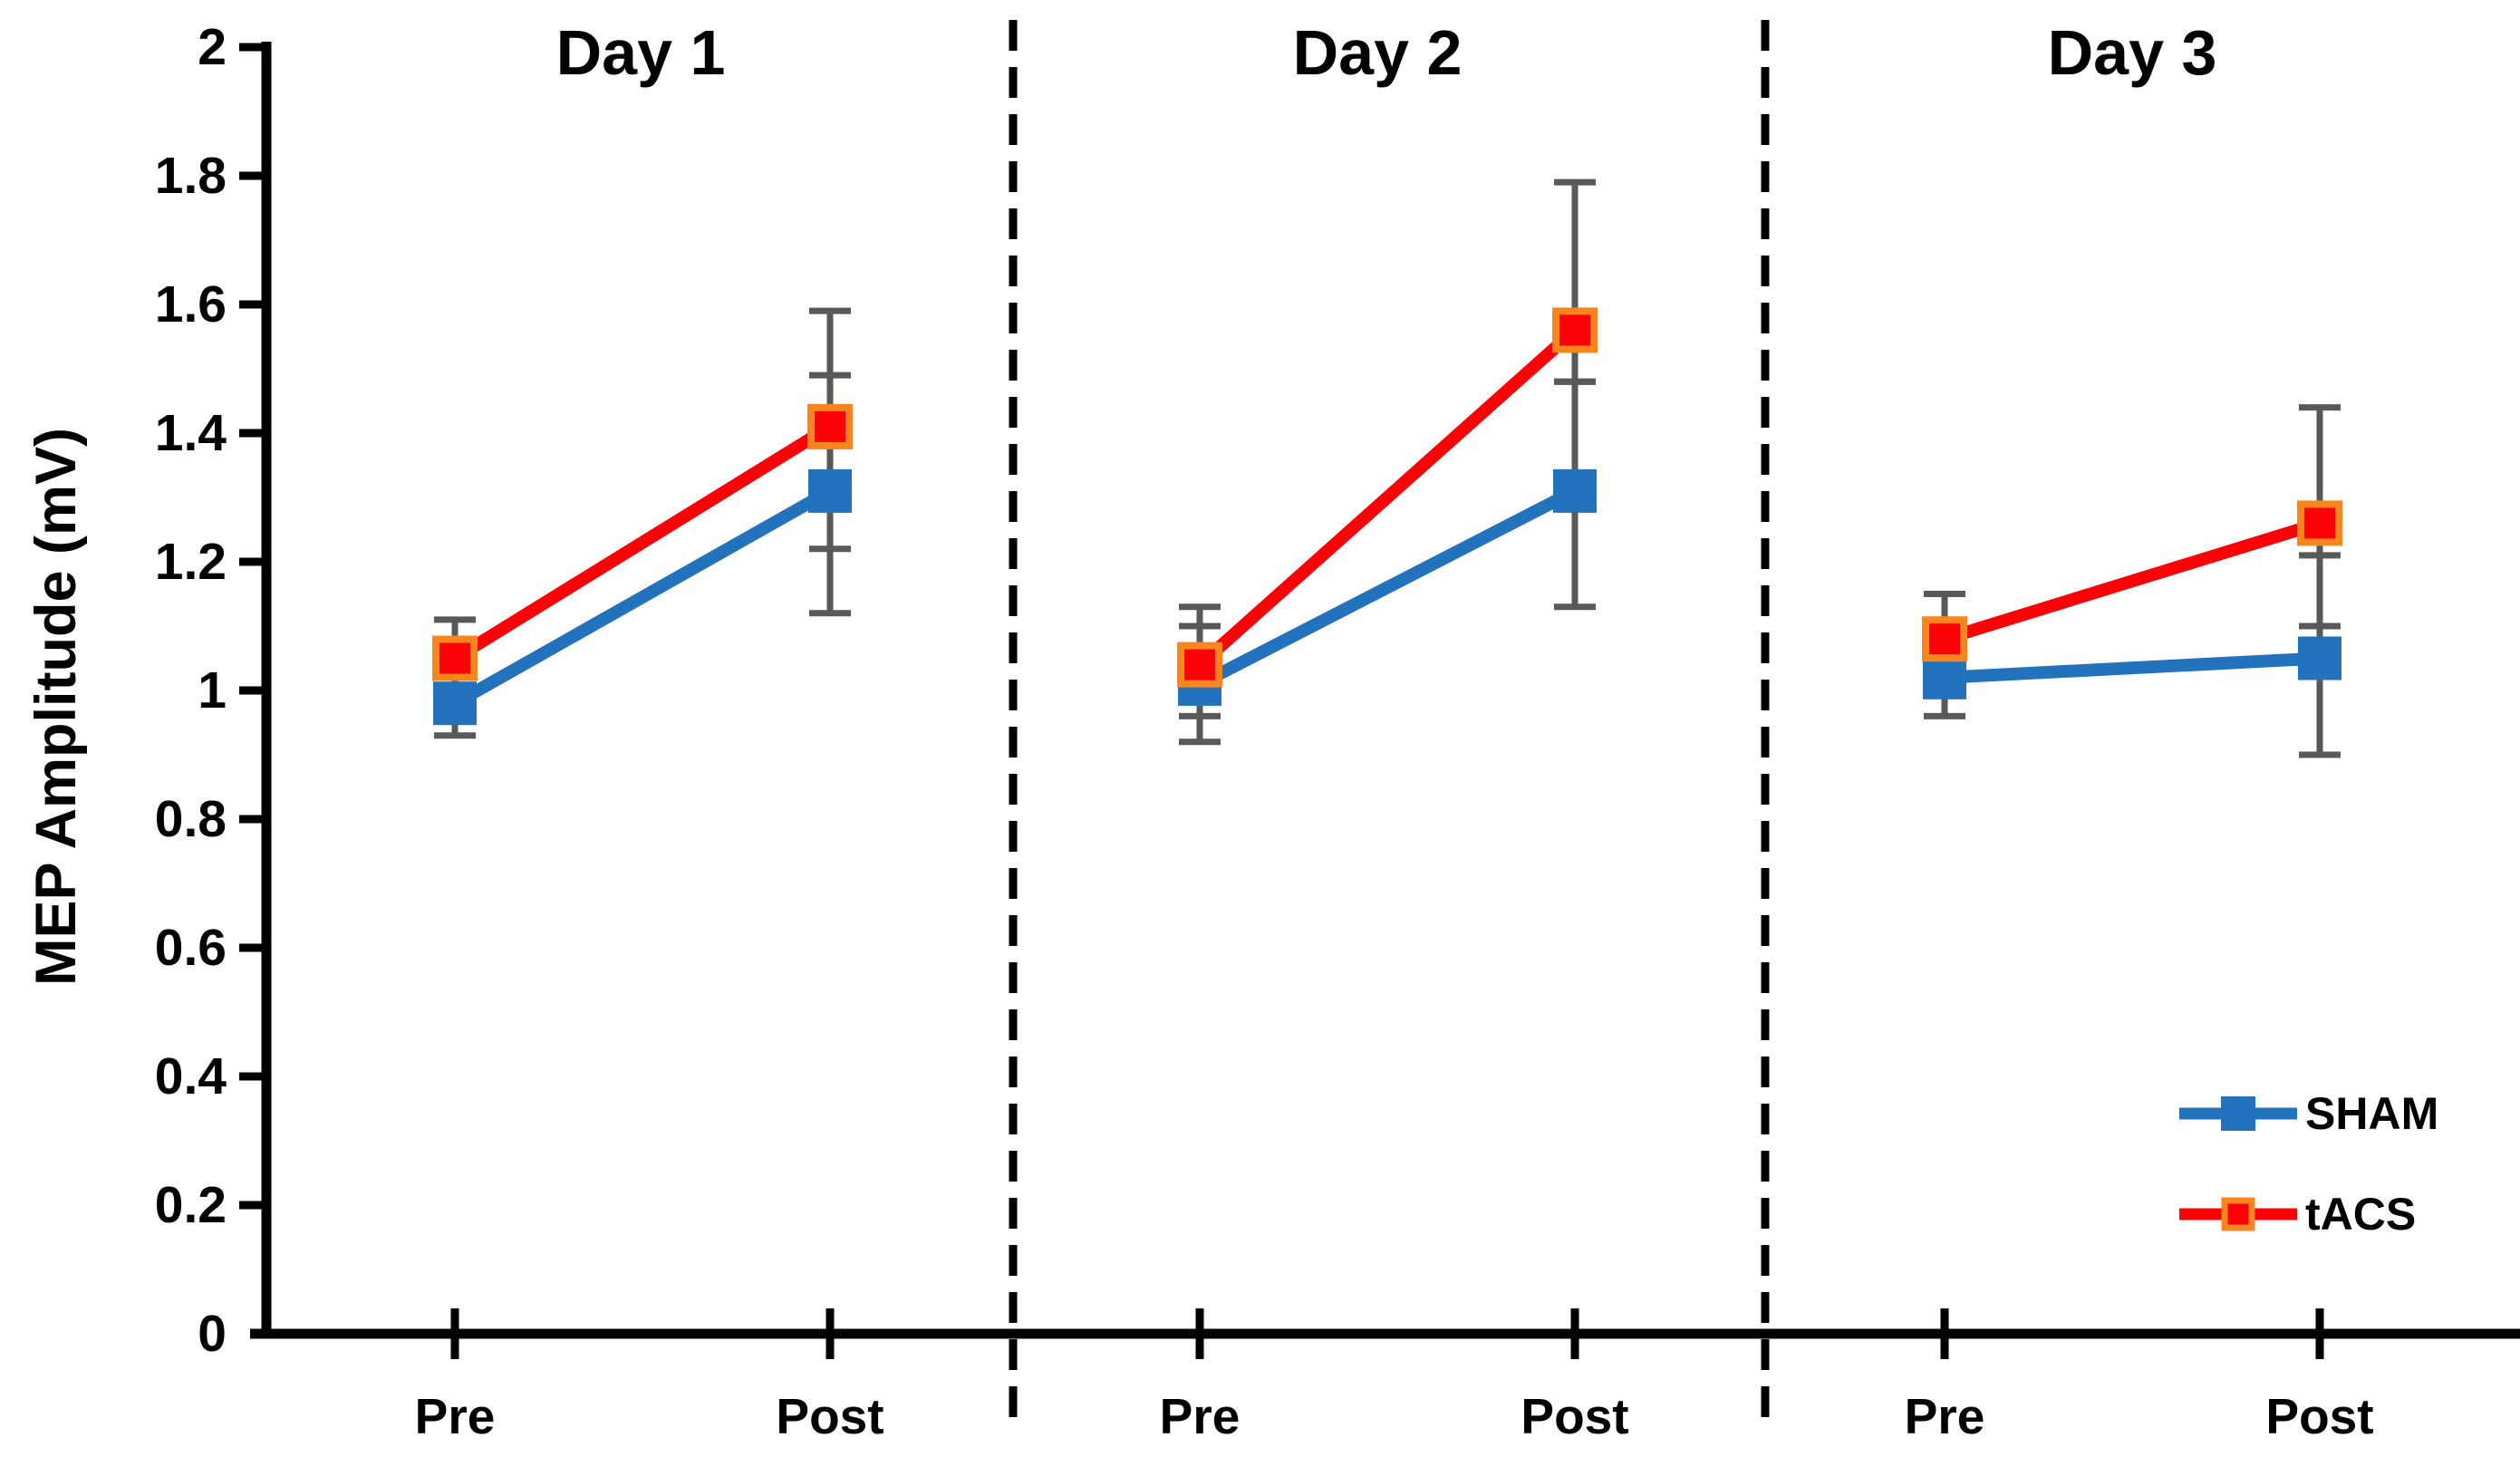  Describe the element at coordinates (1378, 52) in the screenshot. I see `panel-title: Day 2` at that location.